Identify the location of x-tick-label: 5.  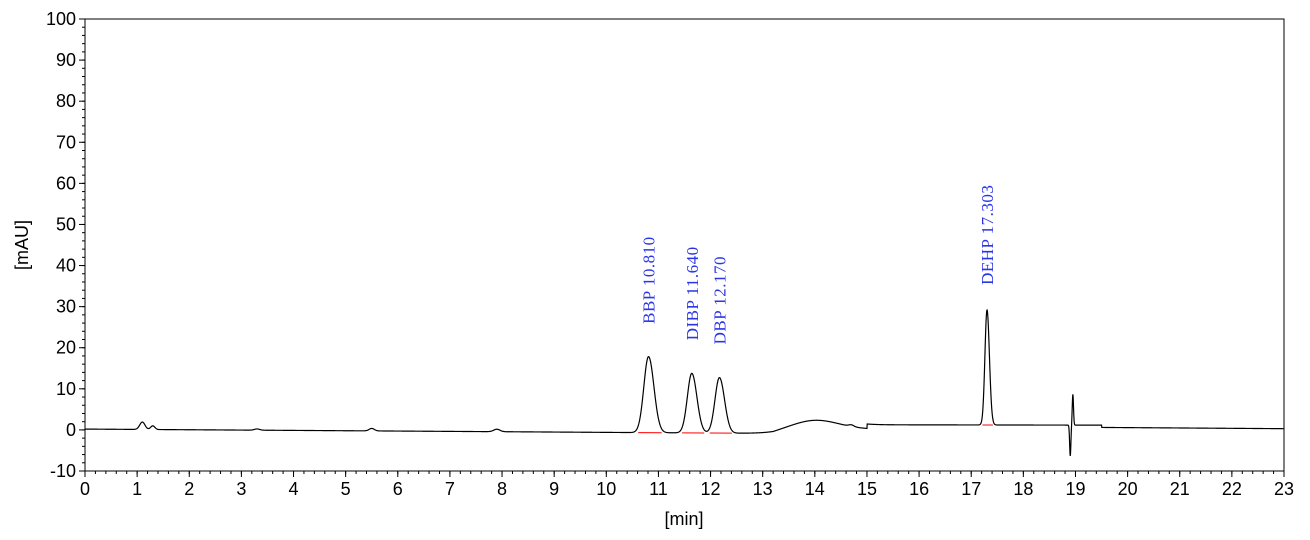
(346, 489).